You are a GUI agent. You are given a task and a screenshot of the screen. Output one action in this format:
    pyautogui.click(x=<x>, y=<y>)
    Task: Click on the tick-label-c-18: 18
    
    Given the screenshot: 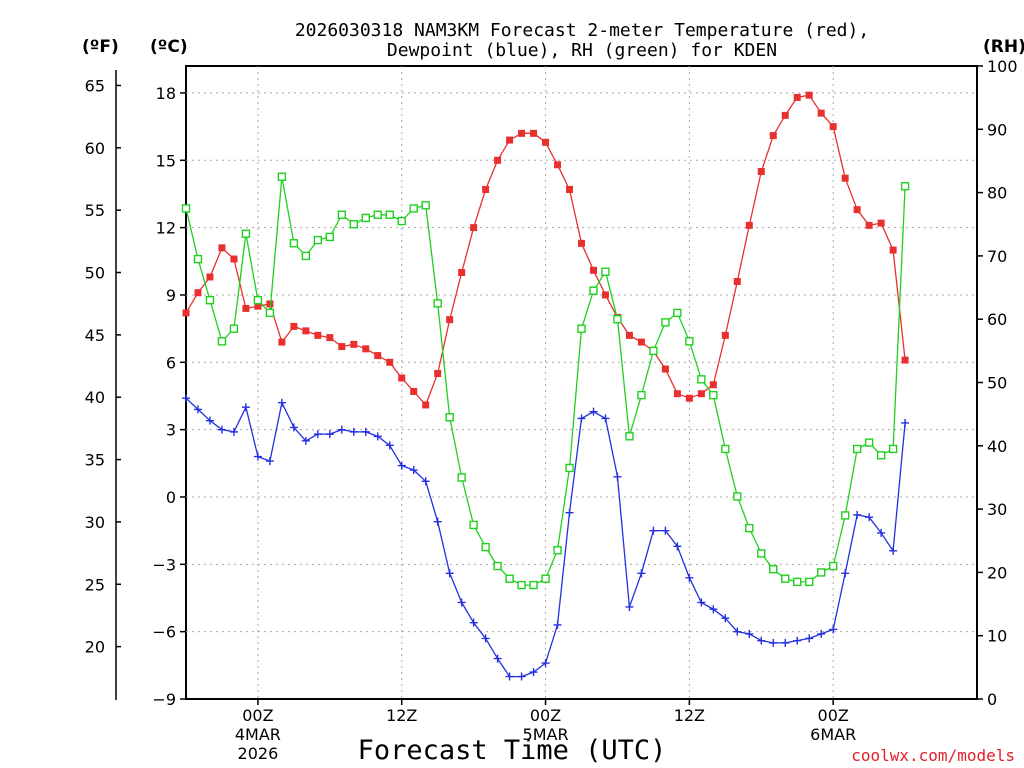 What is the action you would take?
    pyautogui.click(x=166, y=93)
    